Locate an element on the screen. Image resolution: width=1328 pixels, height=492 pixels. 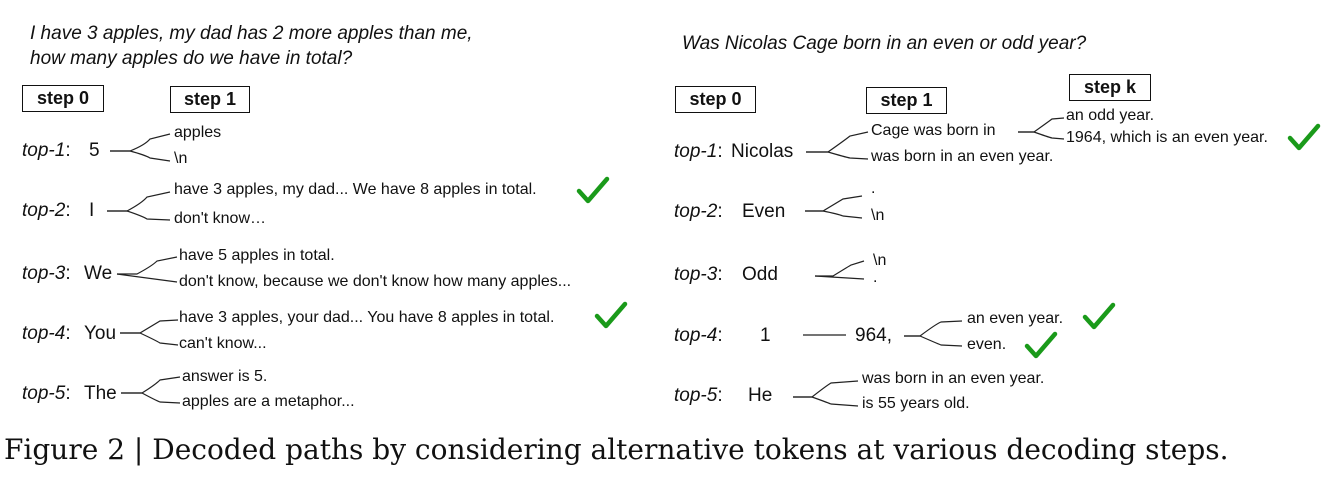
token: 1 is located at coordinates (765, 335).